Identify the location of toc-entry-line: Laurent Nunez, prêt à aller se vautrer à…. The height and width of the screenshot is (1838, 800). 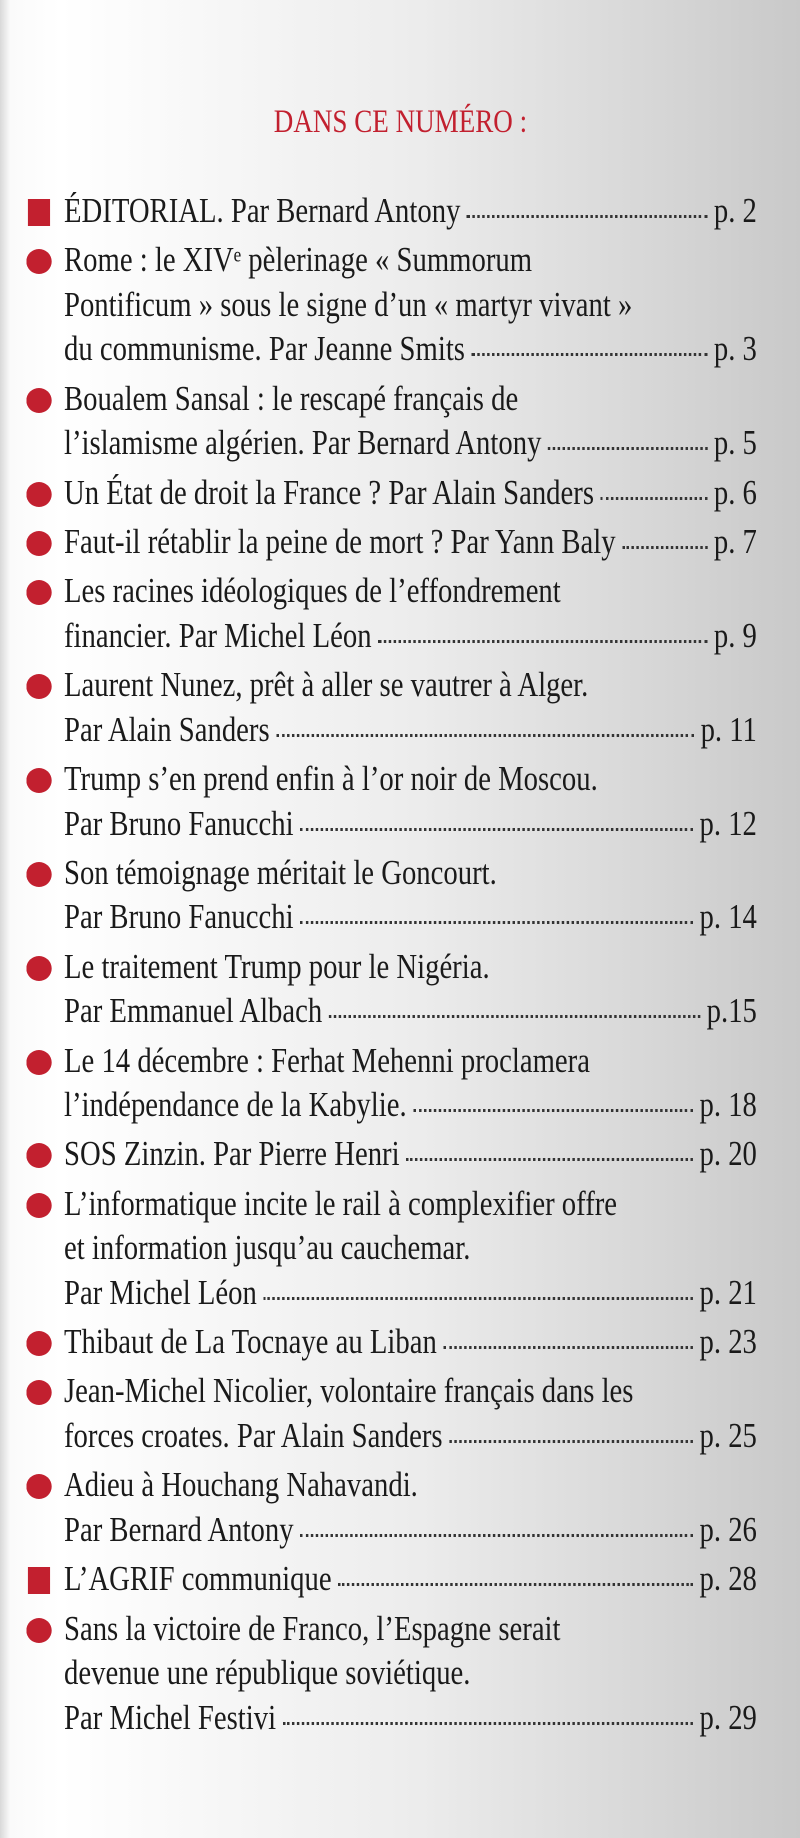
(410, 685).